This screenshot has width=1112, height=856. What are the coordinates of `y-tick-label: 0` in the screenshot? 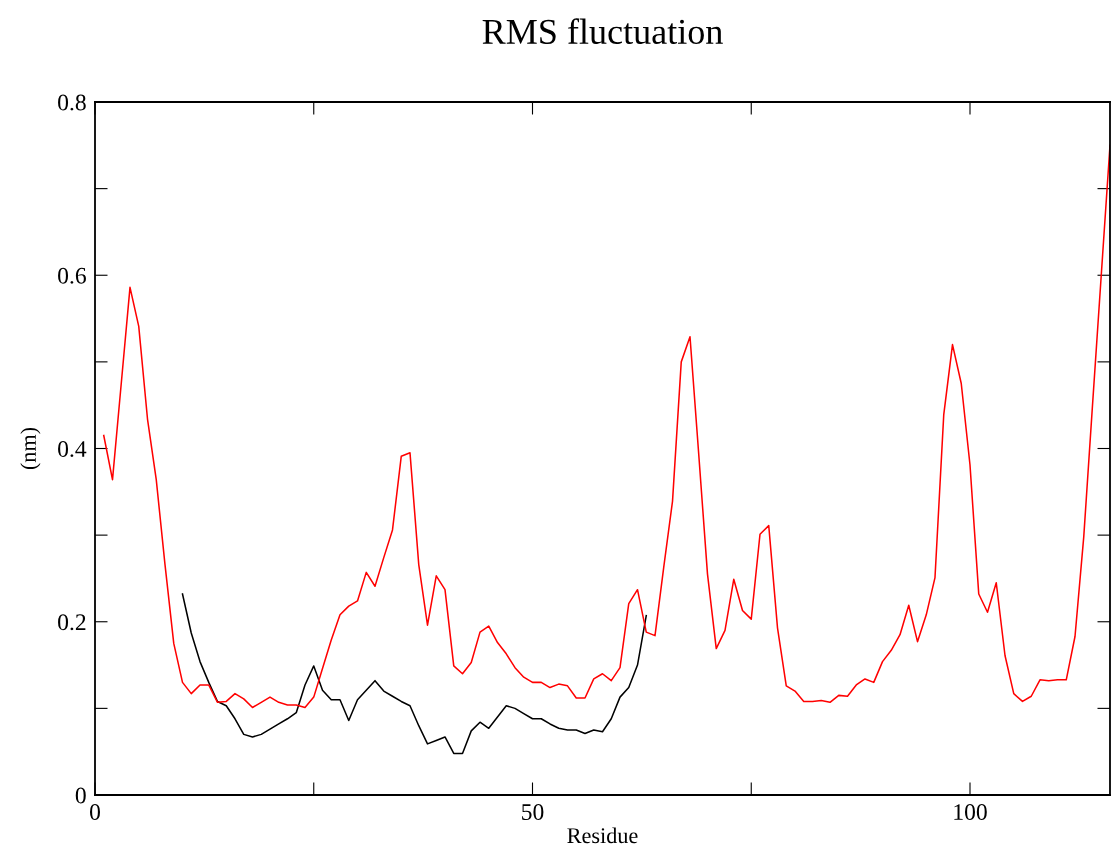 It's located at (80, 795).